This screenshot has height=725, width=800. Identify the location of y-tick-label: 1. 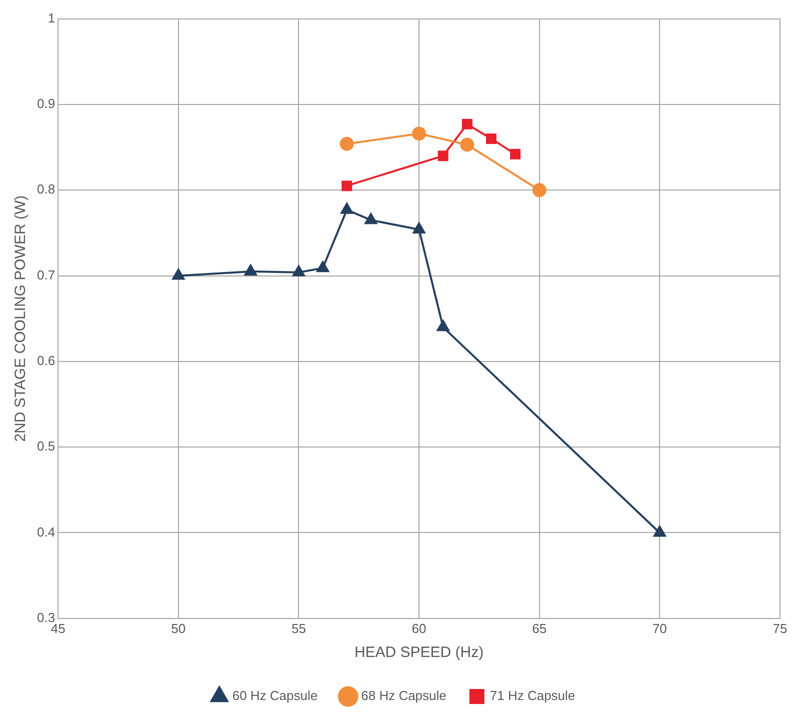
(52, 18).